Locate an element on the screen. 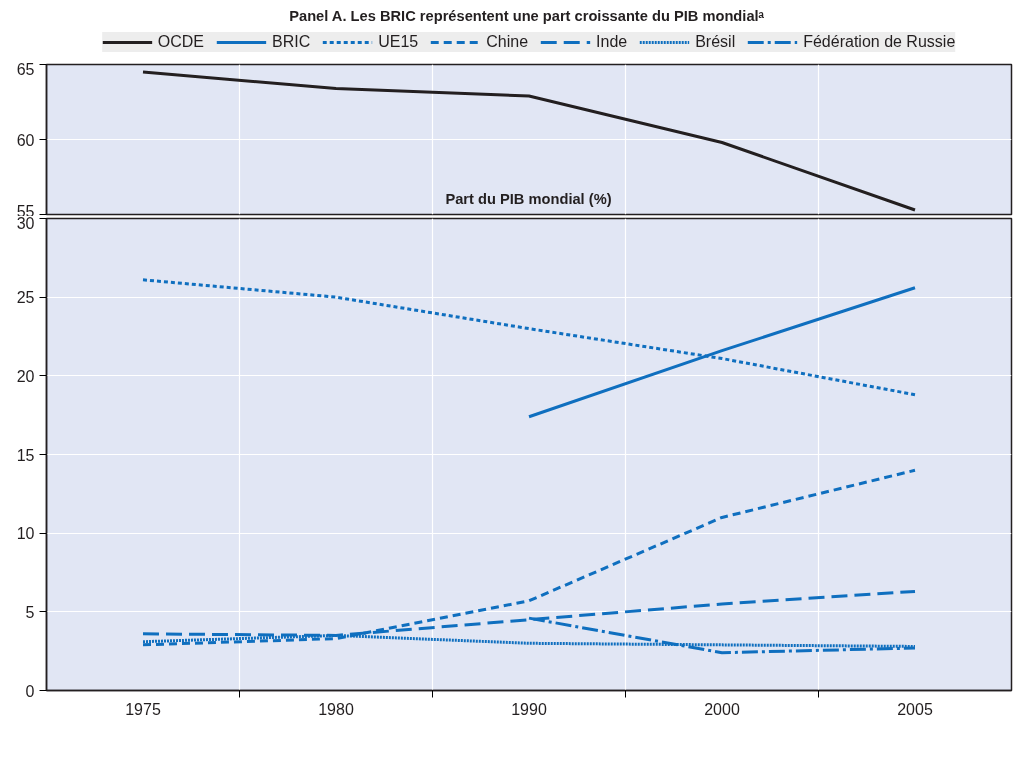 Image resolution: width=1015 pixels, height=783 pixels. y-tick-label: 20 is located at coordinates (25, 376).